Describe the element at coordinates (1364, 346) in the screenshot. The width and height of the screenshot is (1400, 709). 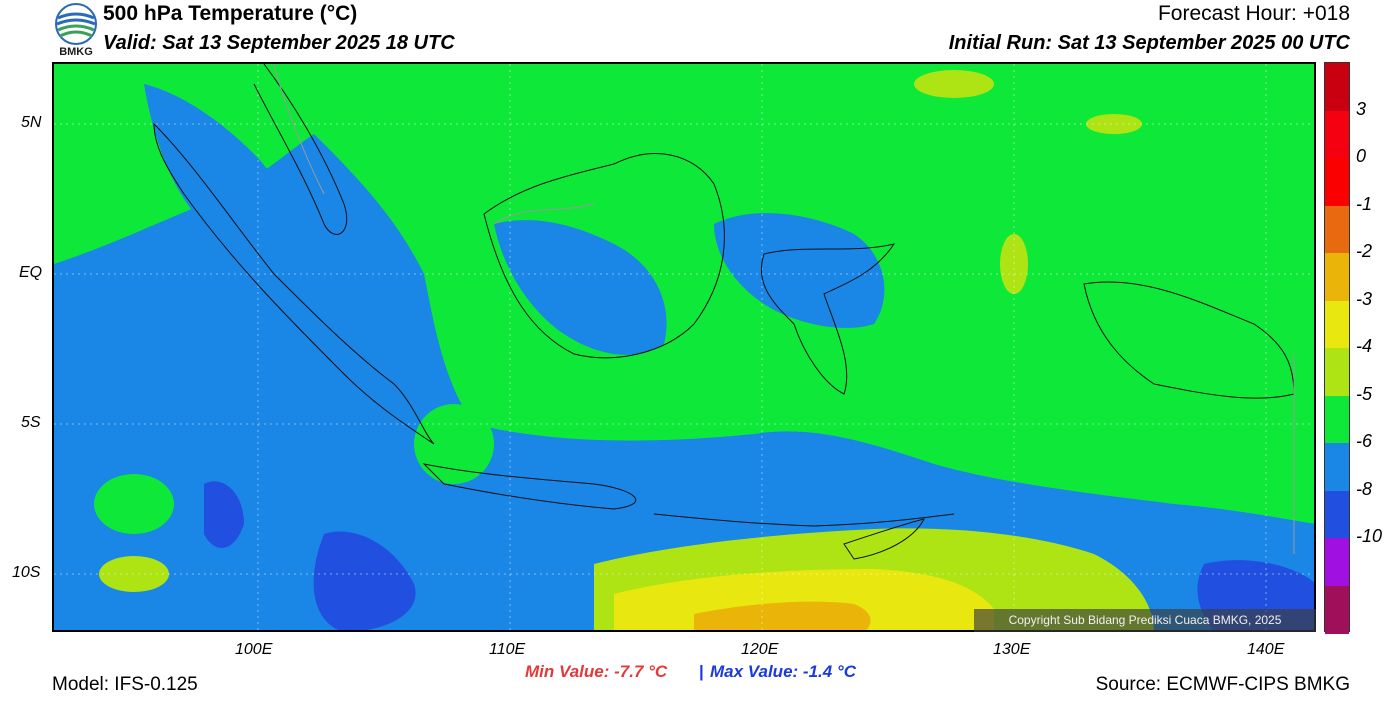
I see `colorbar-label: -4` at that location.